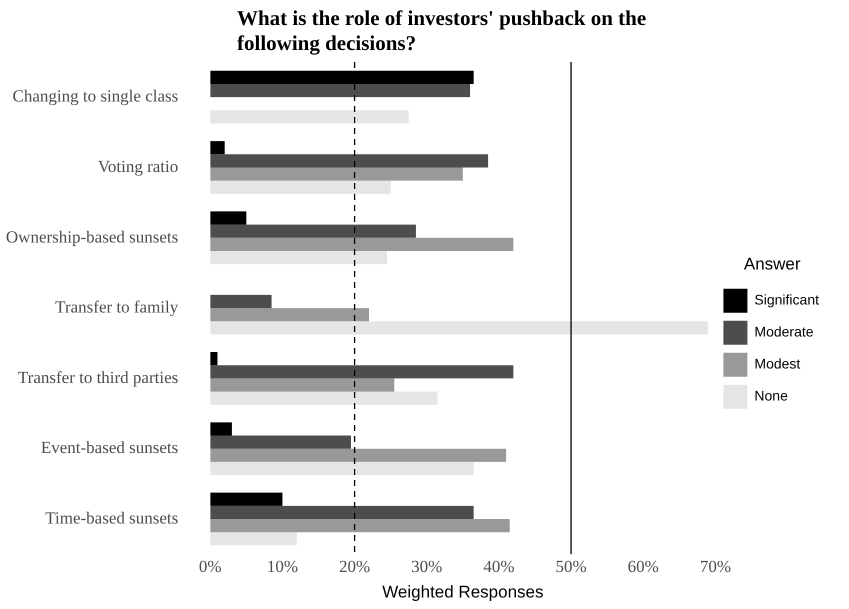 The width and height of the screenshot is (849, 609). What do you see at coordinates (210, 566) in the screenshot?
I see `x-tick-label: 0%` at bounding box center [210, 566].